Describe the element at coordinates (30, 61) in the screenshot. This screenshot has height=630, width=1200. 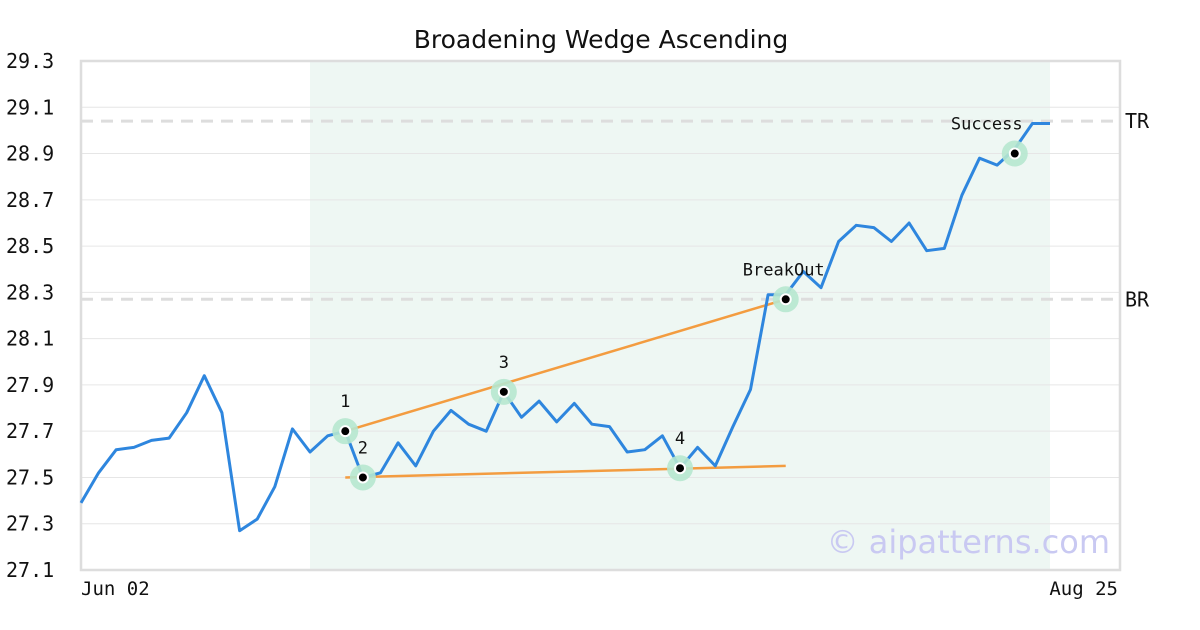
I see `y-tick-label: 29.3` at that location.